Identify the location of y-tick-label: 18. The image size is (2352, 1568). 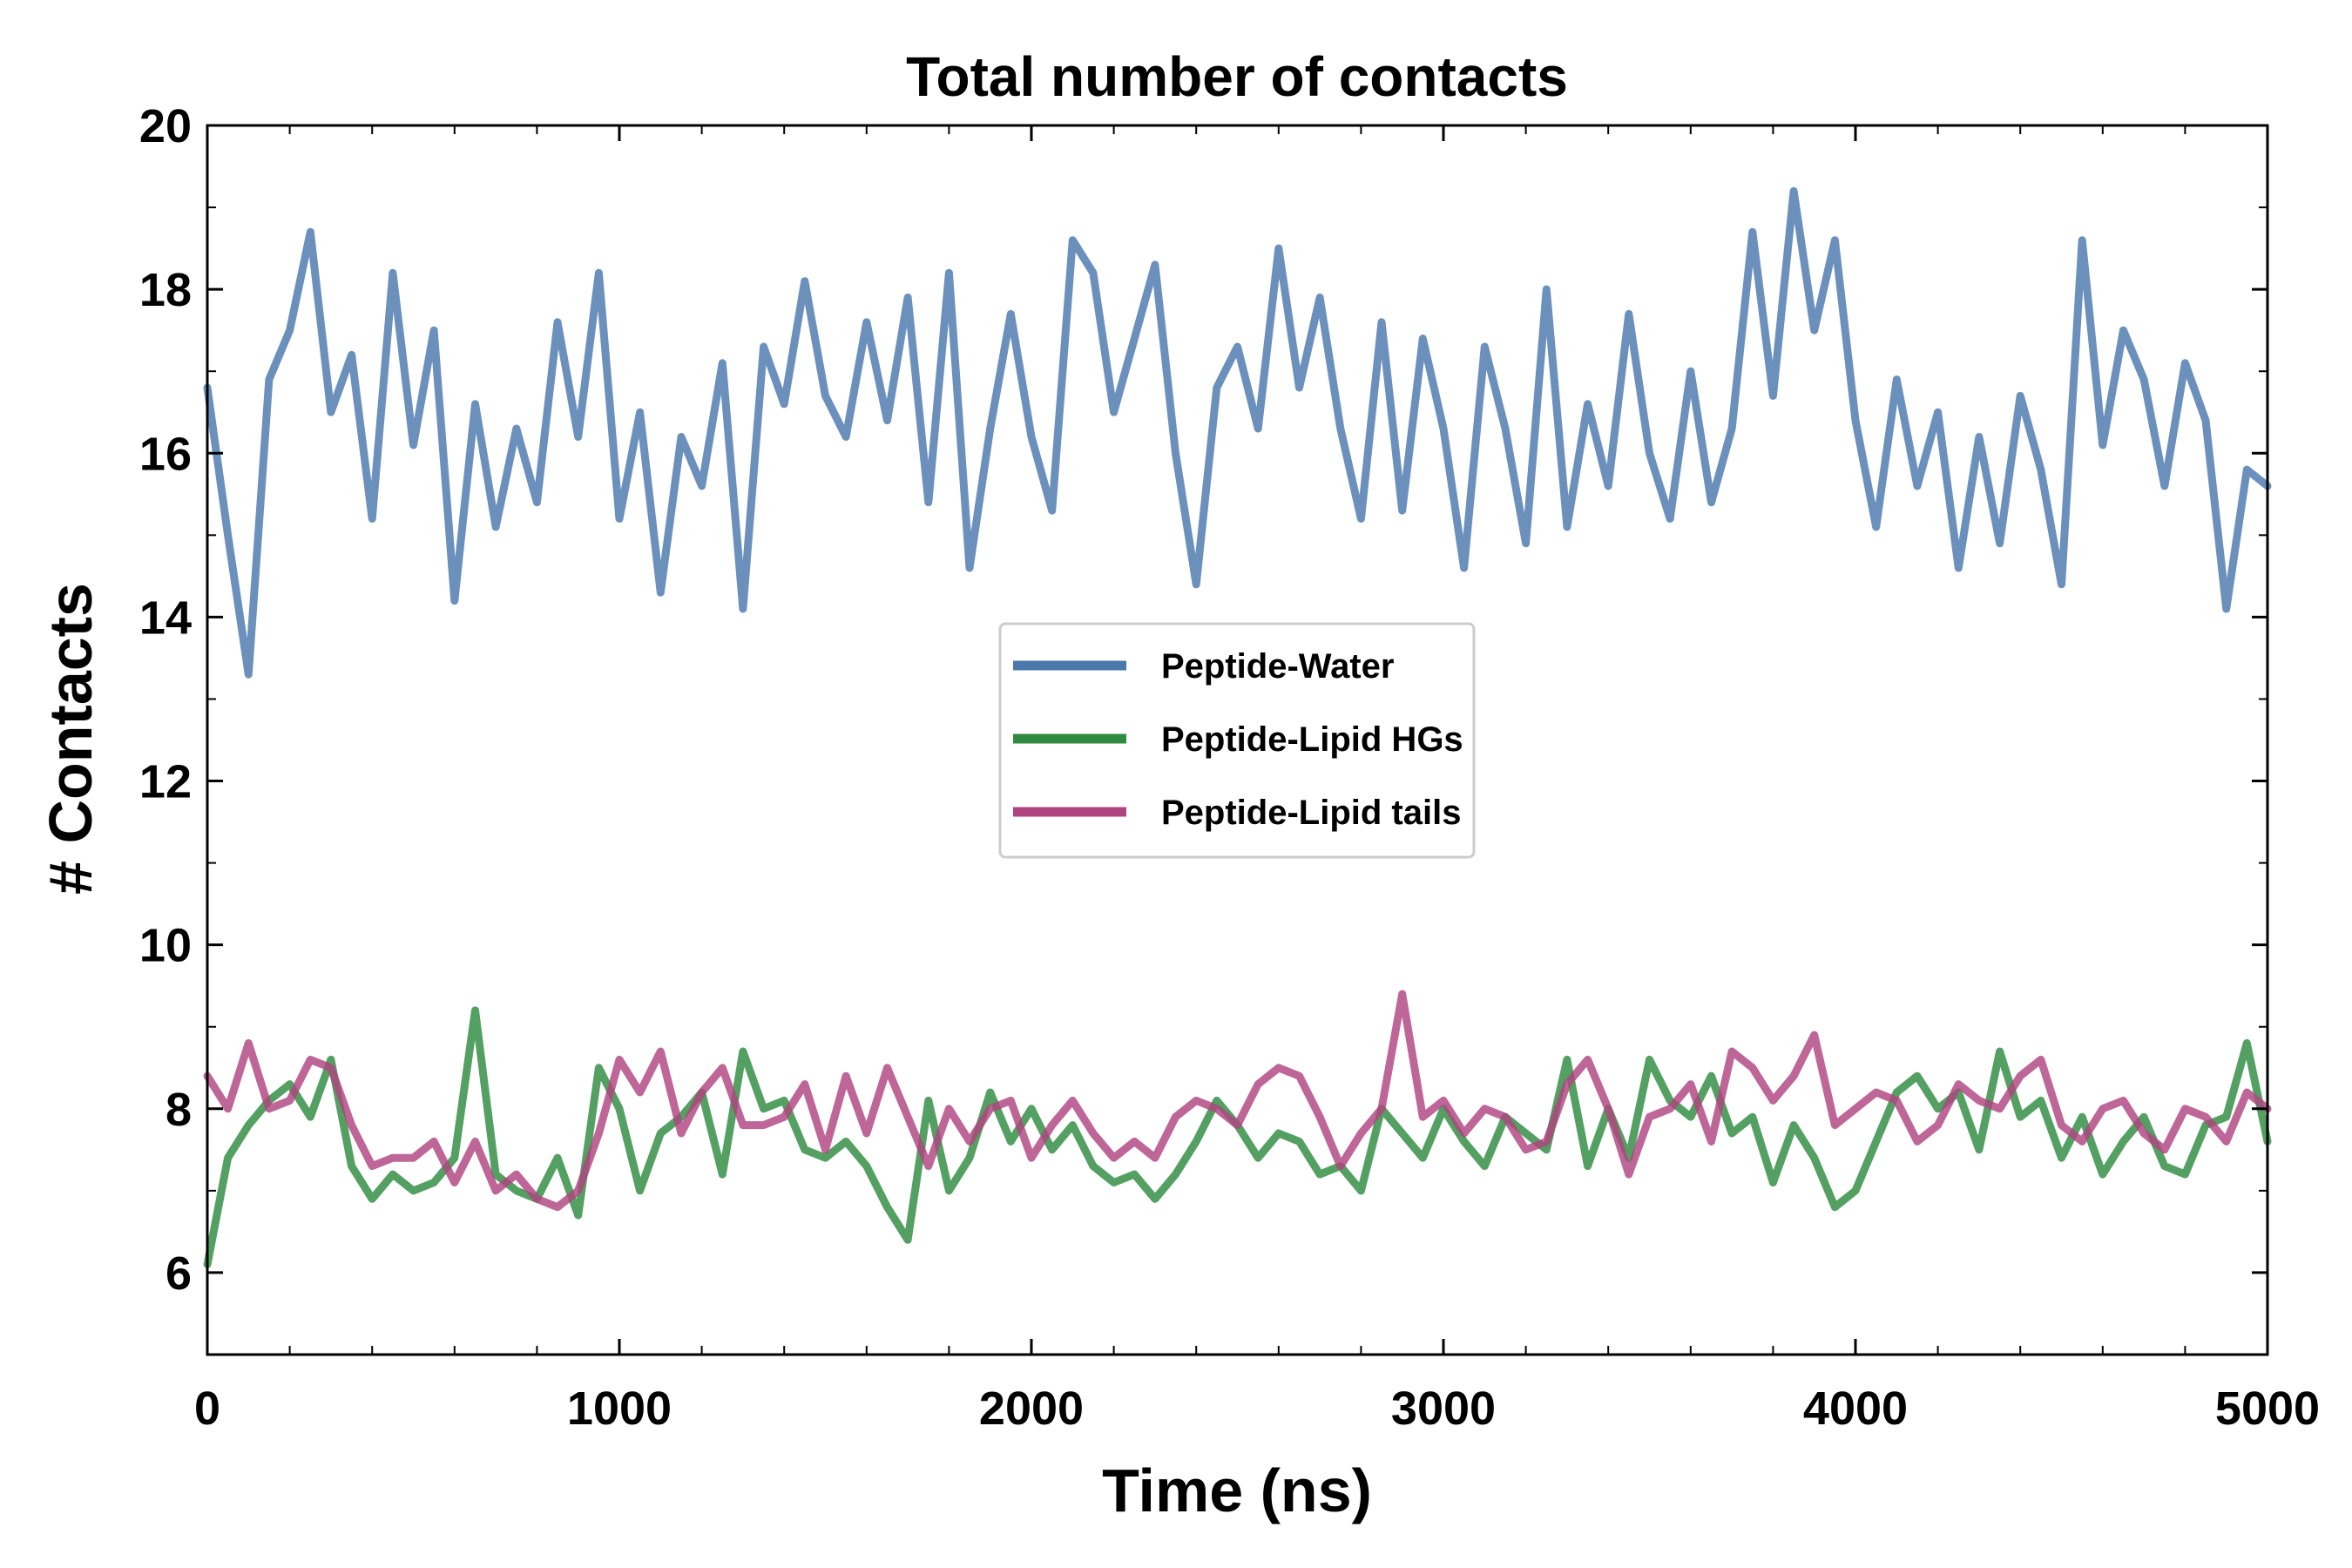
(166, 290).